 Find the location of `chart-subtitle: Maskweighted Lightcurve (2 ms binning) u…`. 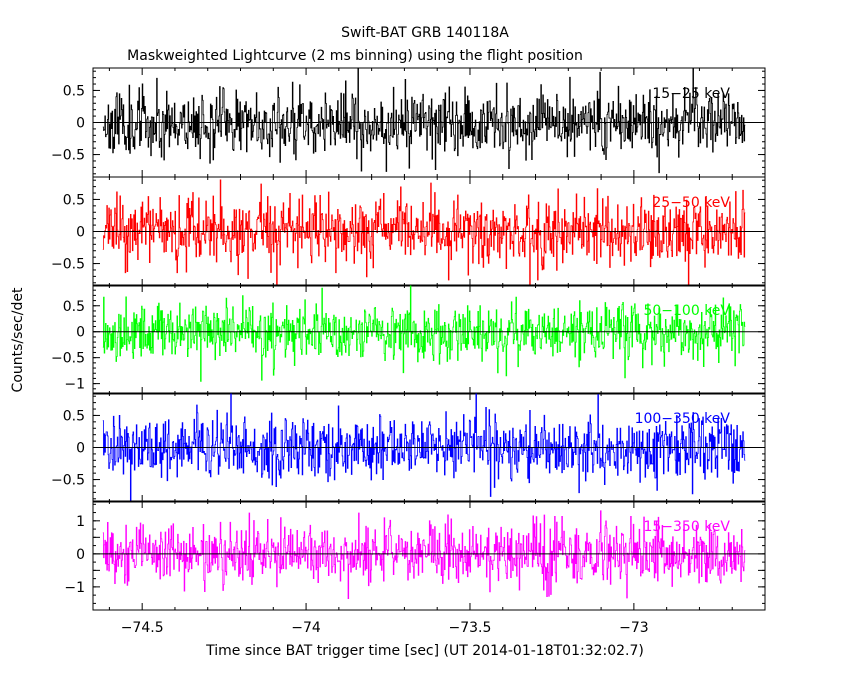

chart-subtitle: Maskweighted Lightcurve (2 ms binning) u… is located at coordinates (355, 56).